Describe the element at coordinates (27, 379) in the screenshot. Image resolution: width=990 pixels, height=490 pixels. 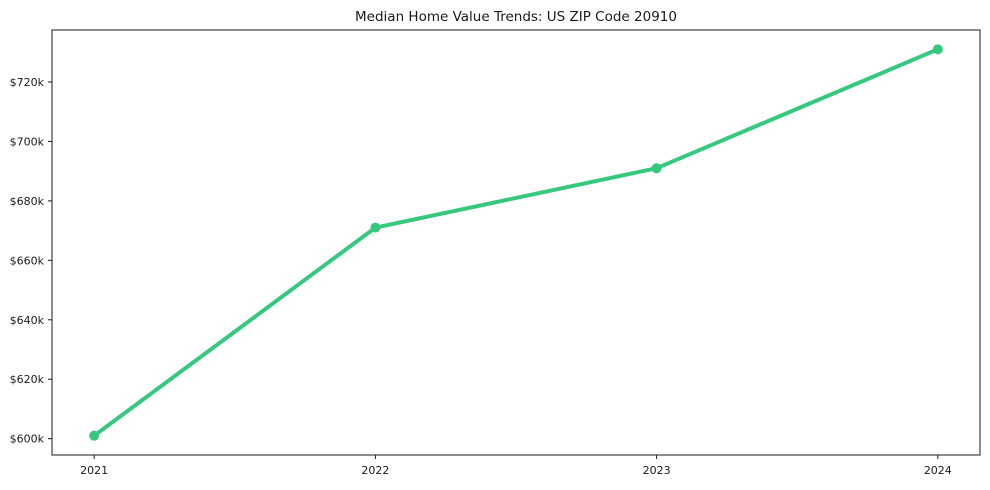
I see `y-tick-label: $620k` at that location.